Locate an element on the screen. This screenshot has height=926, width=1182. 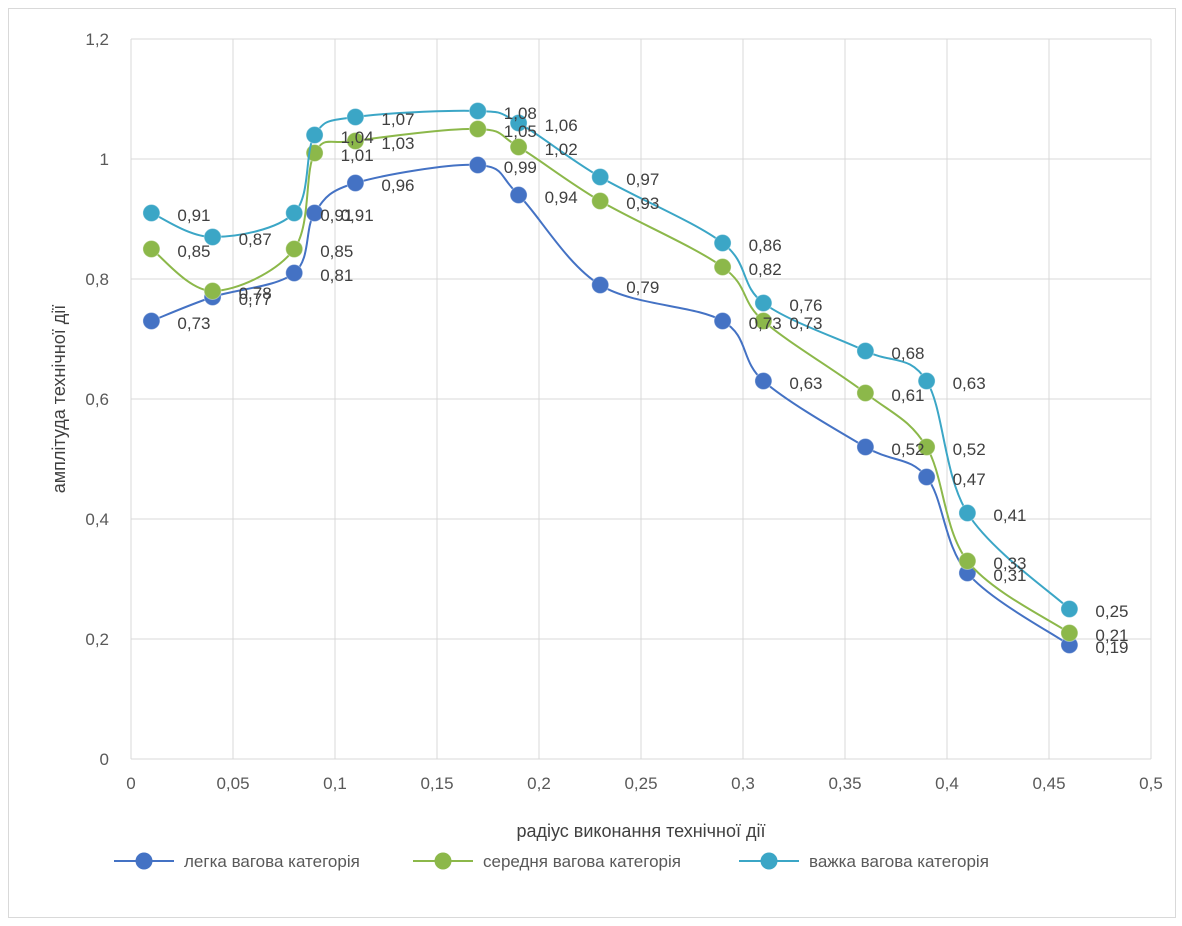
data-label: 0,31 is located at coordinates (1009, 575).